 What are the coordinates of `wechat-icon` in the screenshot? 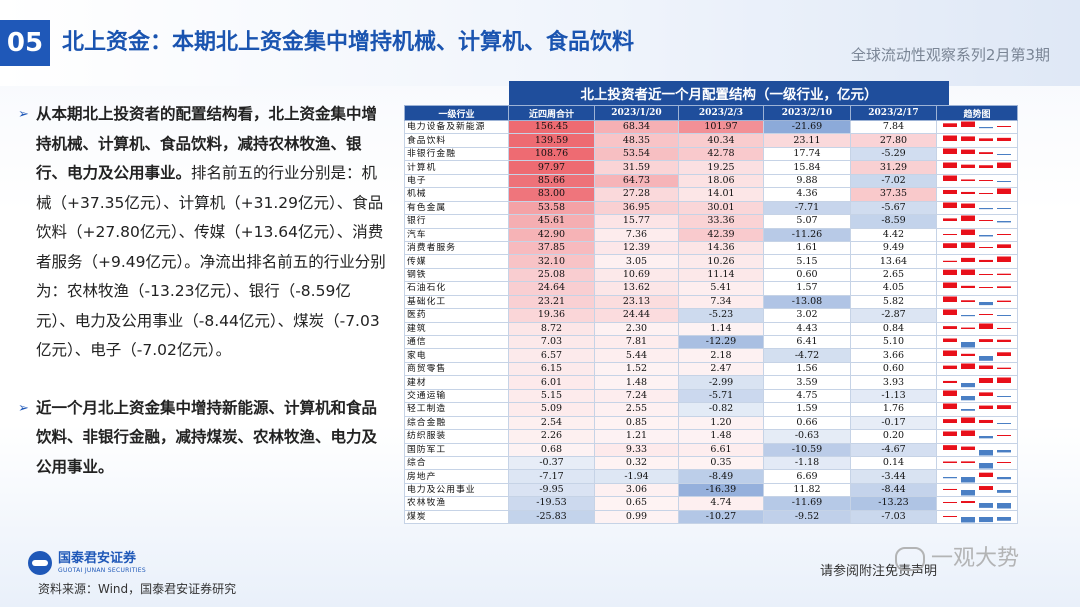 It's located at (910, 559).